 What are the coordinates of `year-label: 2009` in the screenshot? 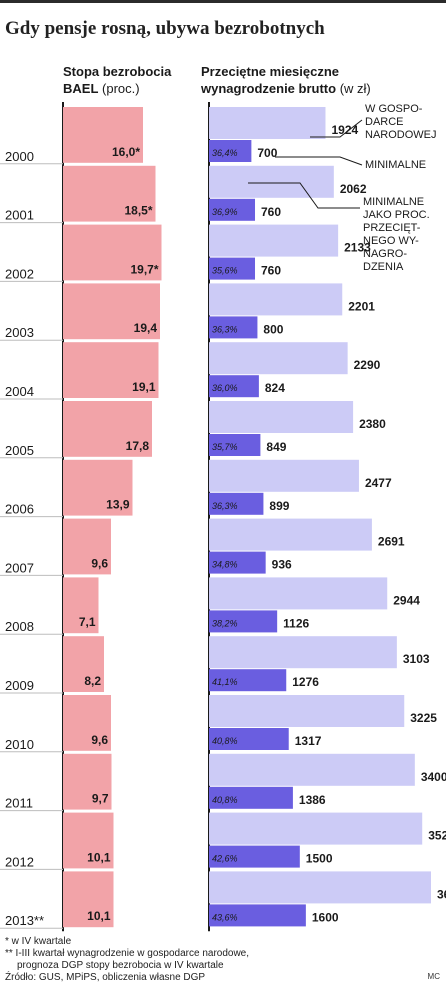 It's located at (19, 685).